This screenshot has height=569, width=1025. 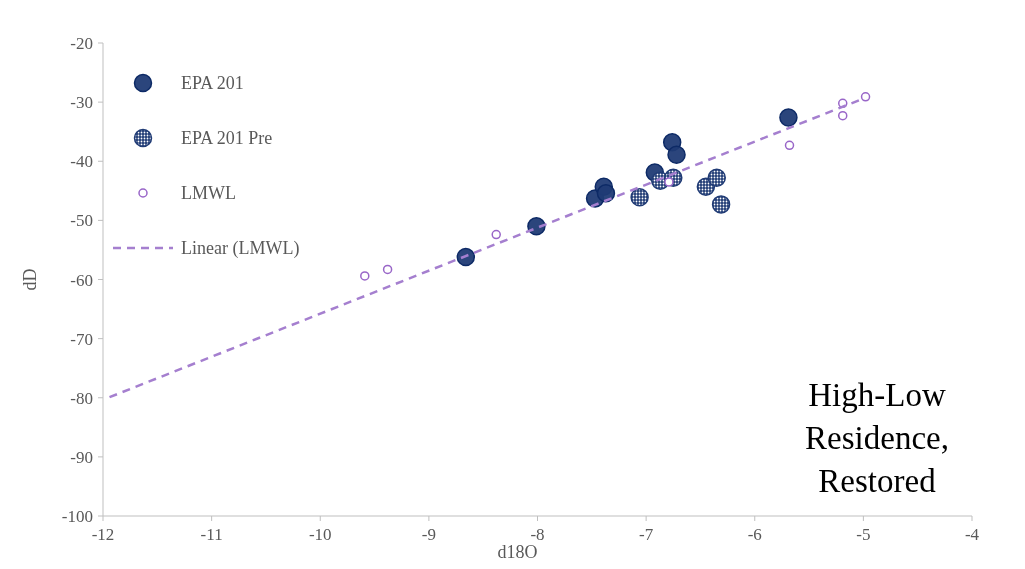 I want to click on y-tick-label: -70, so click(x=81, y=339).